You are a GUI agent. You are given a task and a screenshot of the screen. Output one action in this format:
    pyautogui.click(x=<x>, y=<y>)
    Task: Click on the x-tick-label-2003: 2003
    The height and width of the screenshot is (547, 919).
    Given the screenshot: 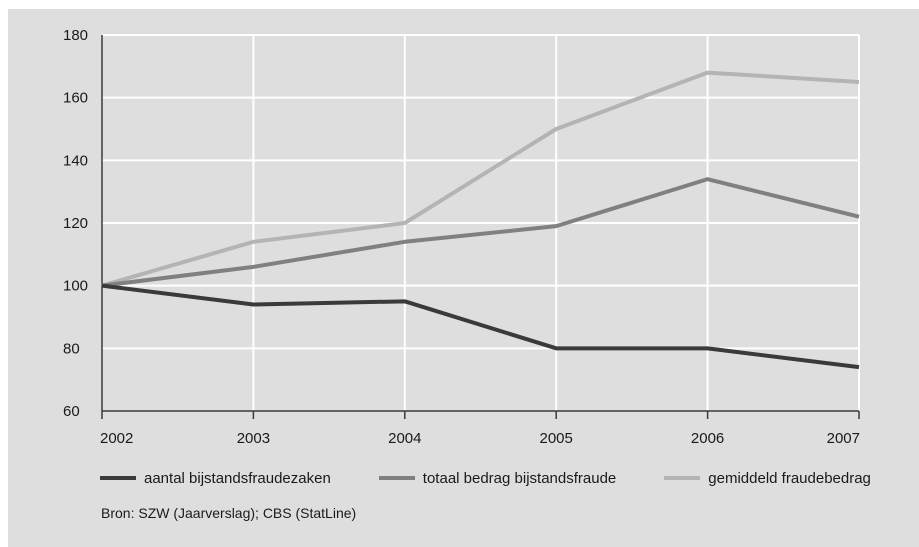 What is the action you would take?
    pyautogui.click(x=253, y=438)
    